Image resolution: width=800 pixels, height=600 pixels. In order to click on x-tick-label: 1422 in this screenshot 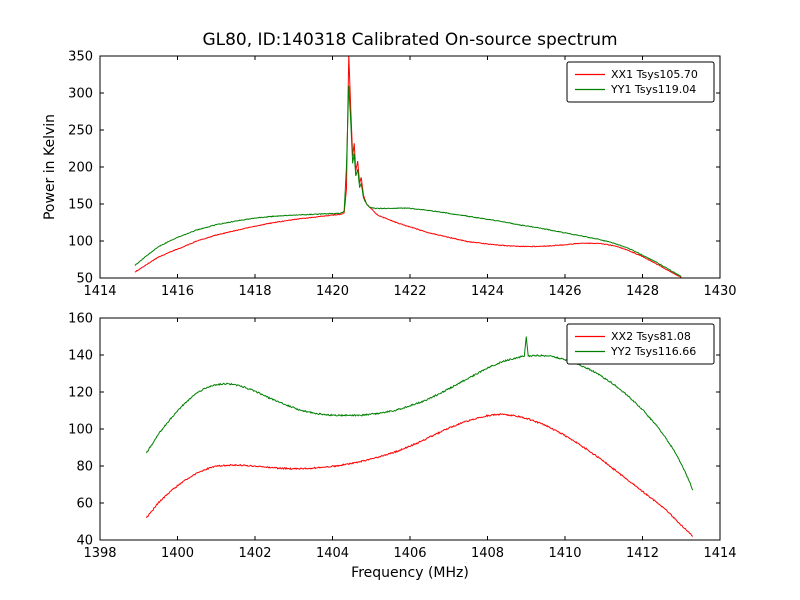, I will do `click(409, 291)`.